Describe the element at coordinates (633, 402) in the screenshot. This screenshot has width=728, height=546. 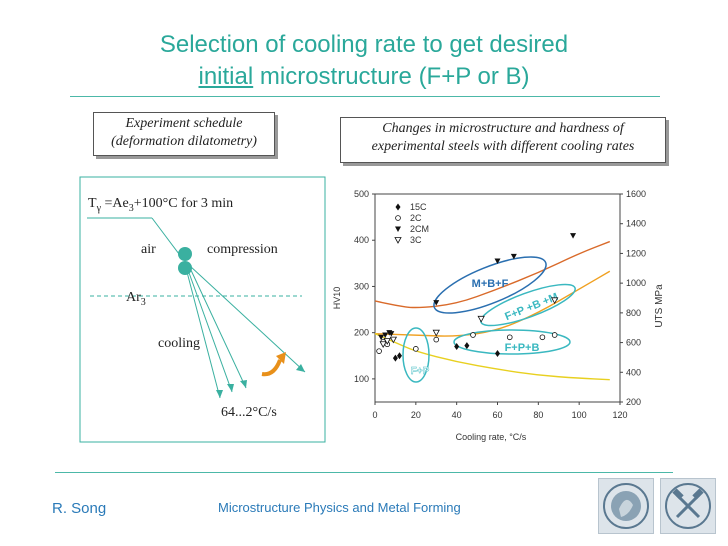
I see `y2-tick-label: 200` at that location.